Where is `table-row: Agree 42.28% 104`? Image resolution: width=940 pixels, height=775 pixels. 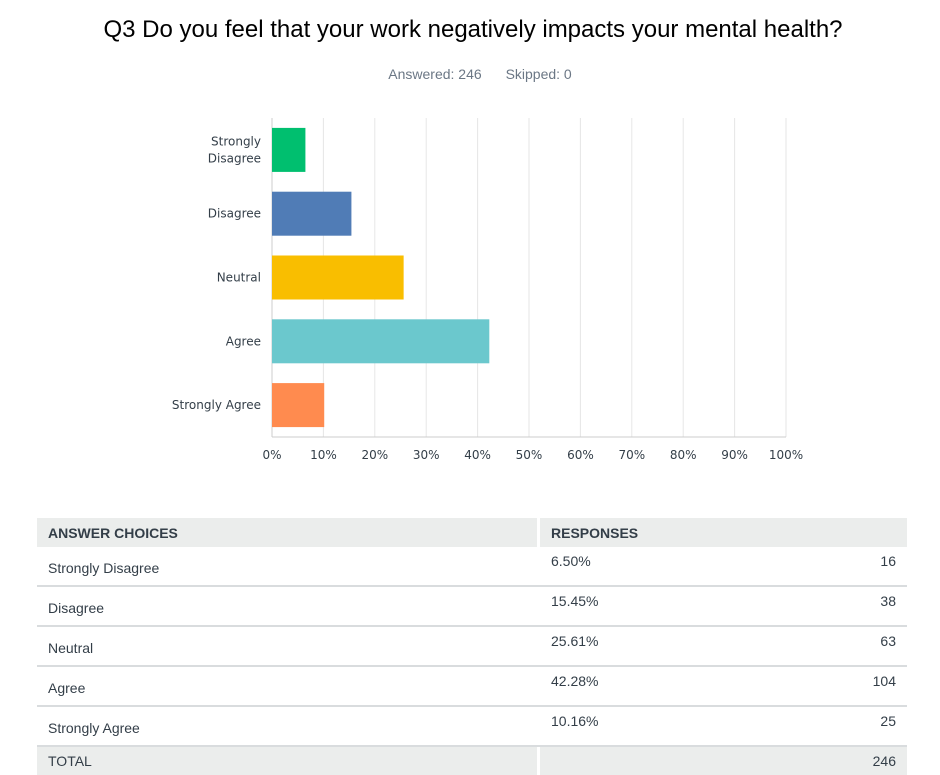
table-row: Agree 42.28% 104 is located at coordinates (472, 686).